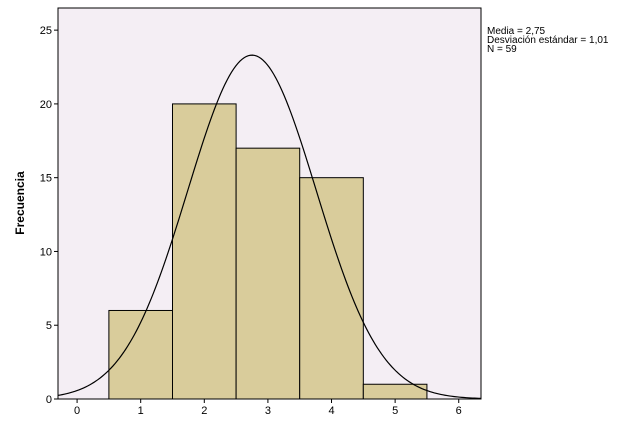  I want to click on x-tick-label: 0, so click(77, 411).